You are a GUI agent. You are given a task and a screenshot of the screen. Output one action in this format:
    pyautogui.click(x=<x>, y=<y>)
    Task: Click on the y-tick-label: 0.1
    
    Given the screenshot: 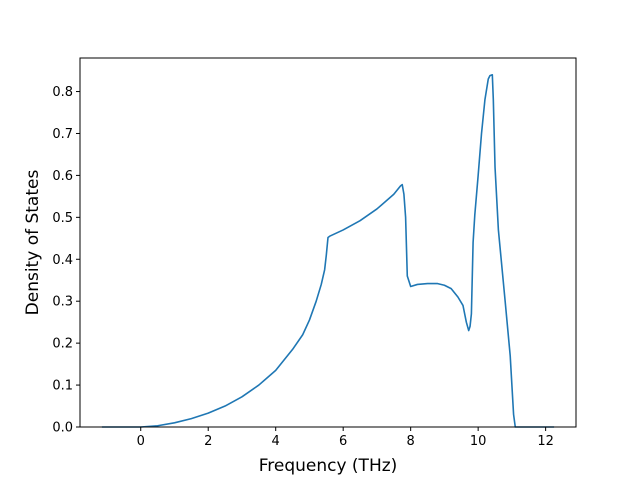 What is the action you would take?
    pyautogui.click(x=62, y=386)
    